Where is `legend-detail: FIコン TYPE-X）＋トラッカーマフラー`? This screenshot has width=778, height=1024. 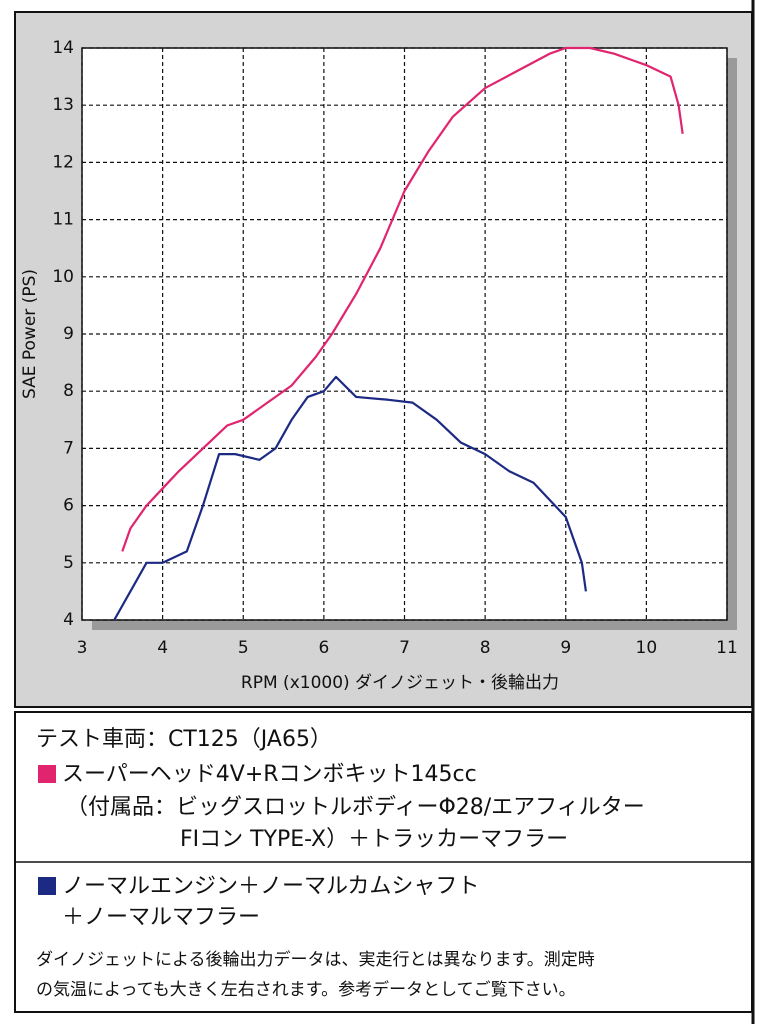
legend-detail: FIコン TYPE-X）＋トラッカーマフラー is located at coordinates (374, 839).